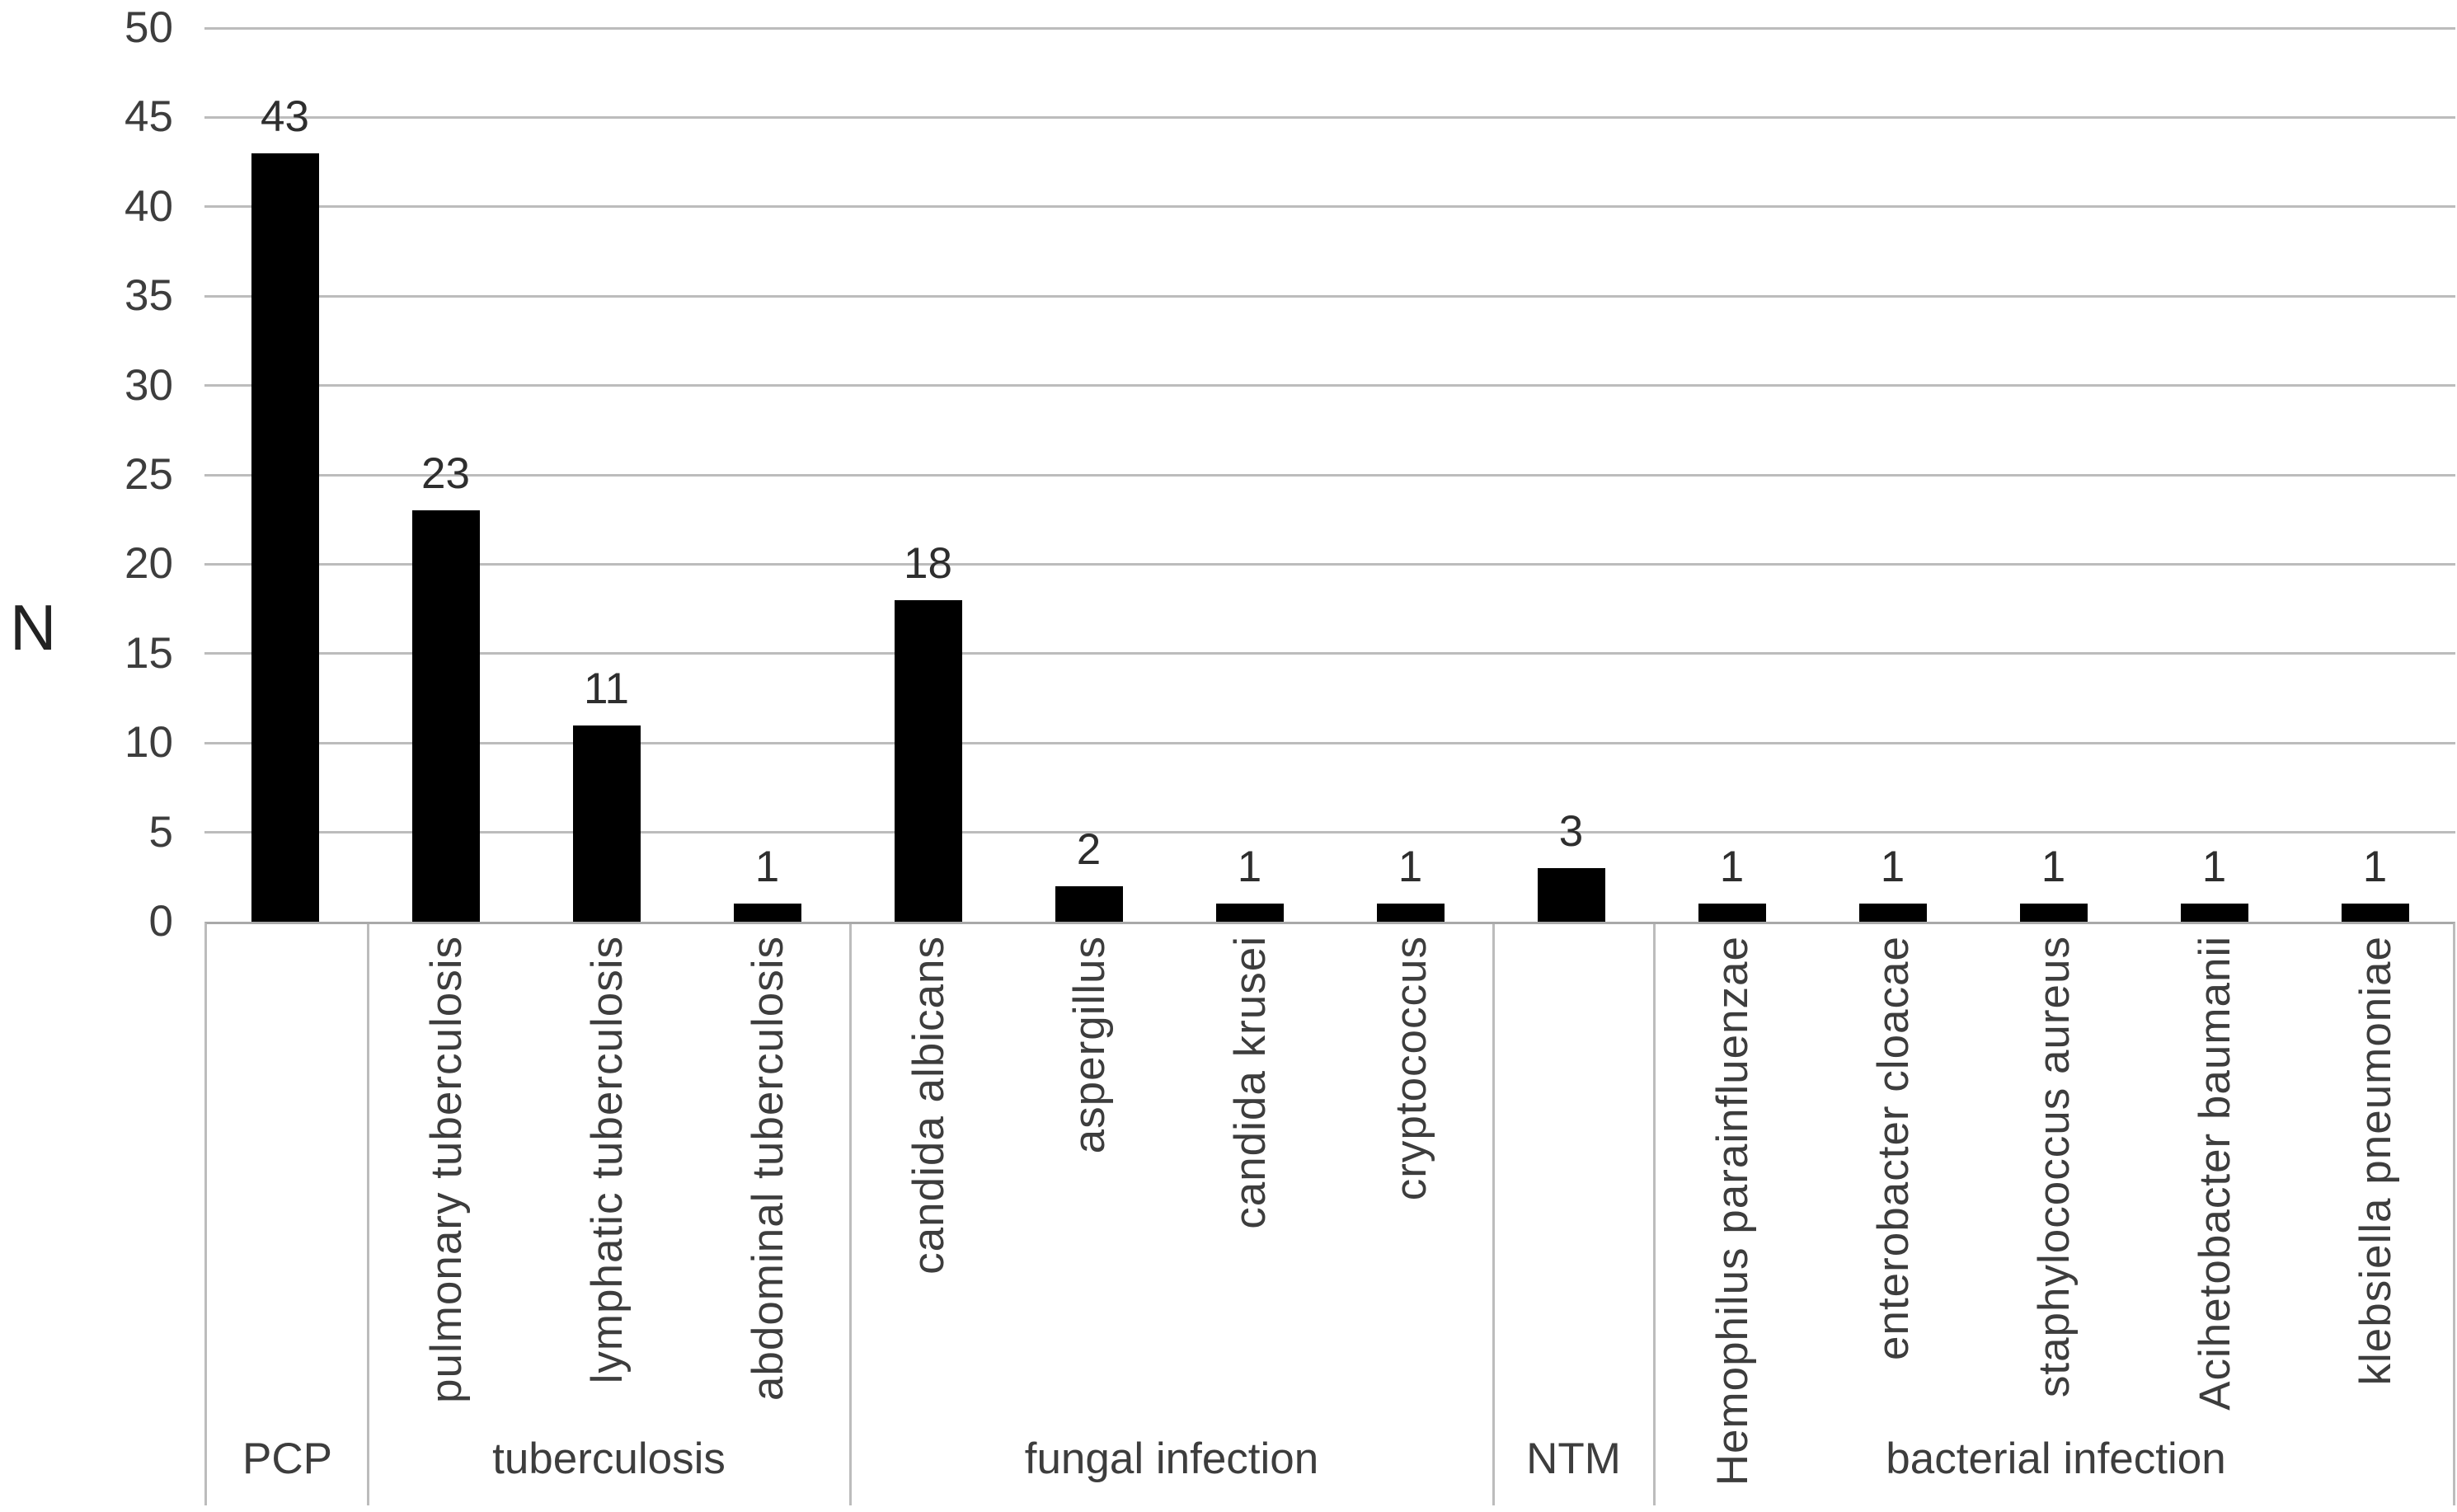  Describe the element at coordinates (446, 1169) in the screenshot. I see `category-label-pulmonary-tuberculosis: pulmonary tuberculosis` at that location.